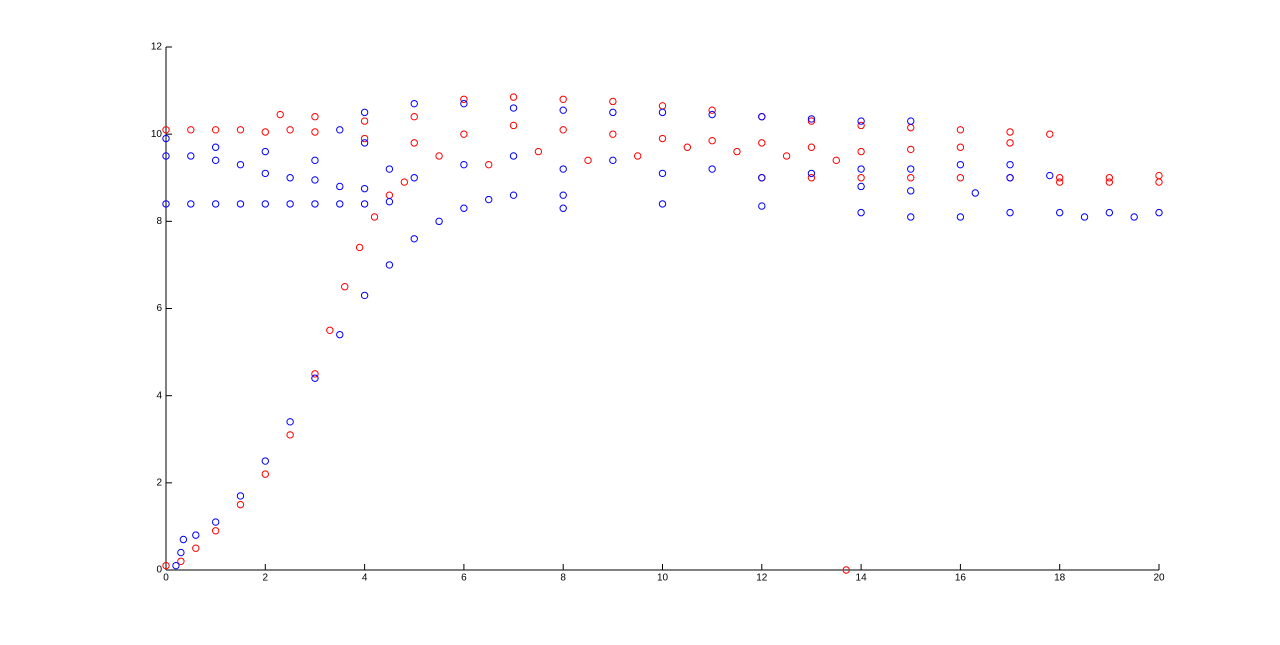 The image size is (1280, 645). What do you see at coordinates (862, 578) in the screenshot?
I see `x-tick-label: 14` at bounding box center [862, 578].